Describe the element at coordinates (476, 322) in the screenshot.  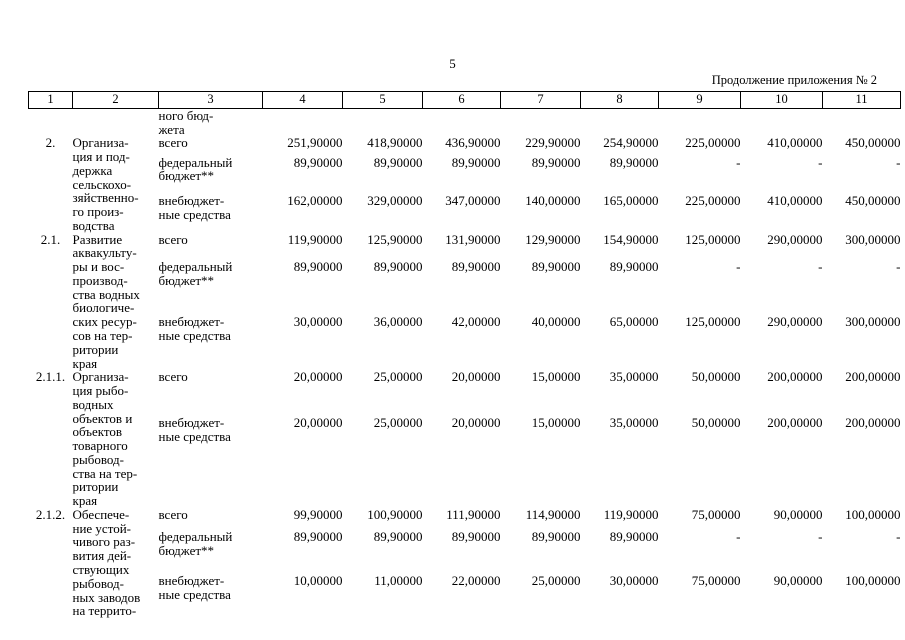
I see `value-cell: 42,00000` at that location.